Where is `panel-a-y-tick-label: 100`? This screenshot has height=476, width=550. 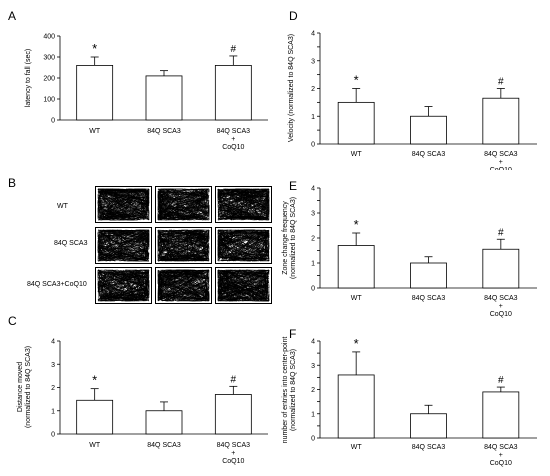
panel-a-y-tick-label: 100 is located at coordinates (49, 100).